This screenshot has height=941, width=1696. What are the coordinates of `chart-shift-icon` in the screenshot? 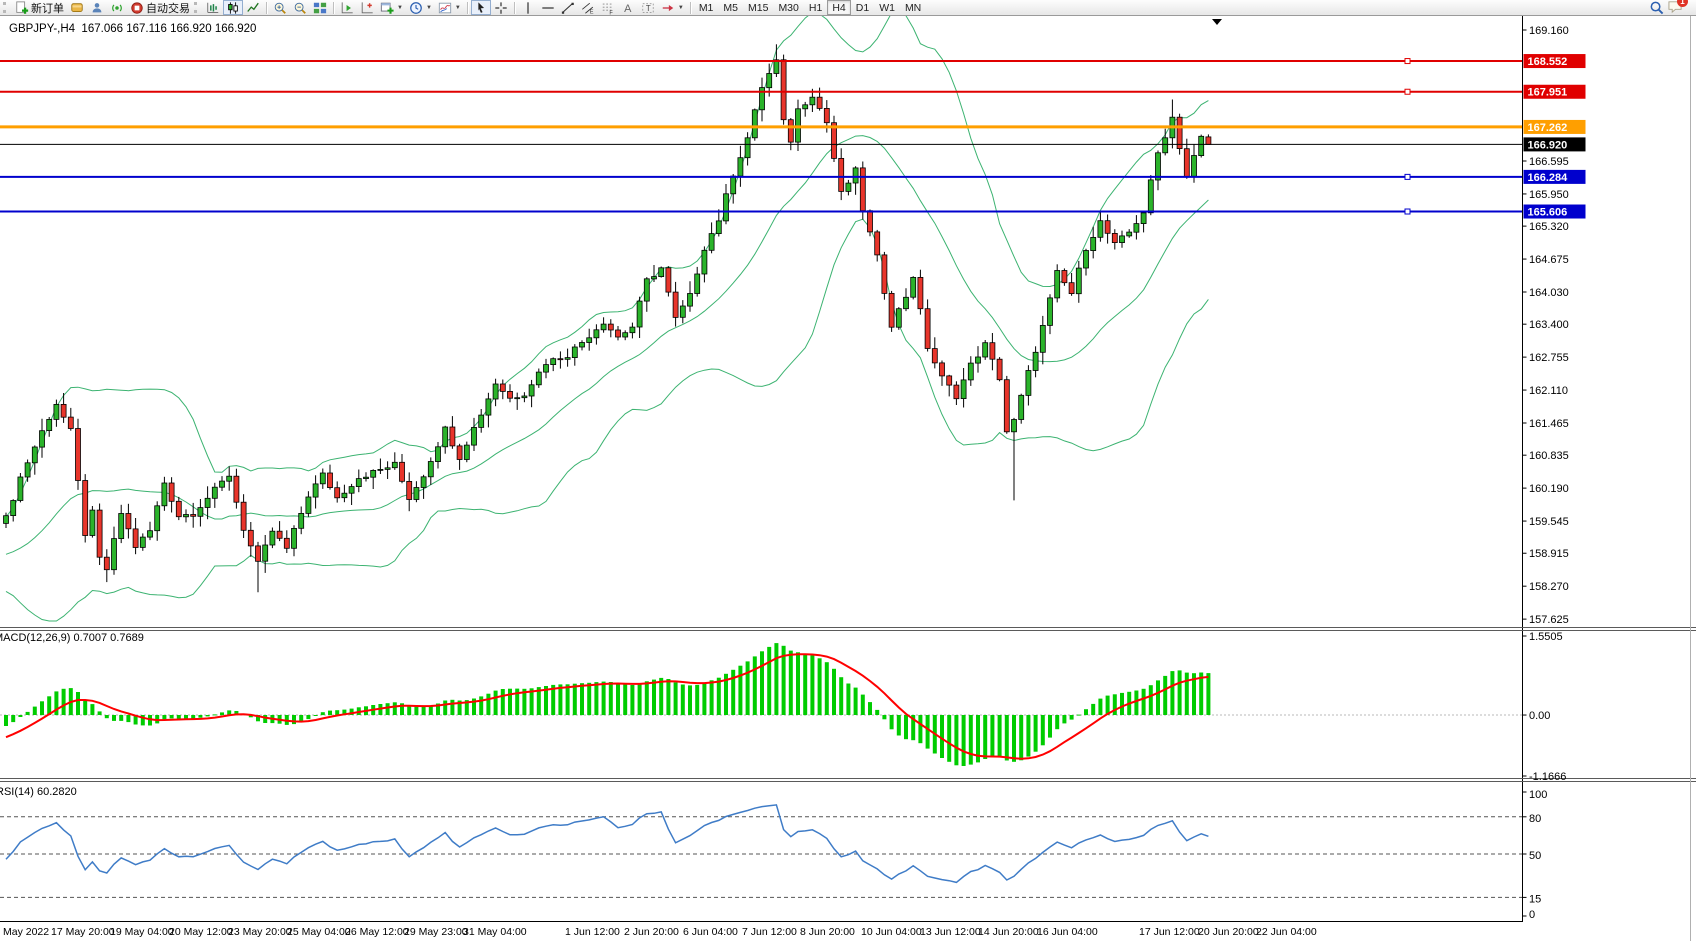 It's located at (367, 7).